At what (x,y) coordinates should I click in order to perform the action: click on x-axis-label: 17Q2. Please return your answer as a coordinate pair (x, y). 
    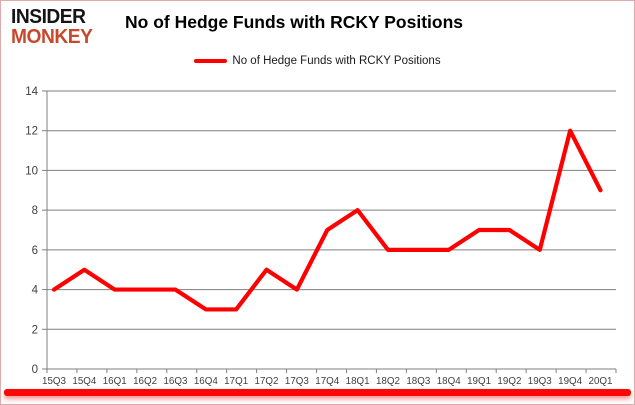
    Looking at the image, I should click on (267, 381).